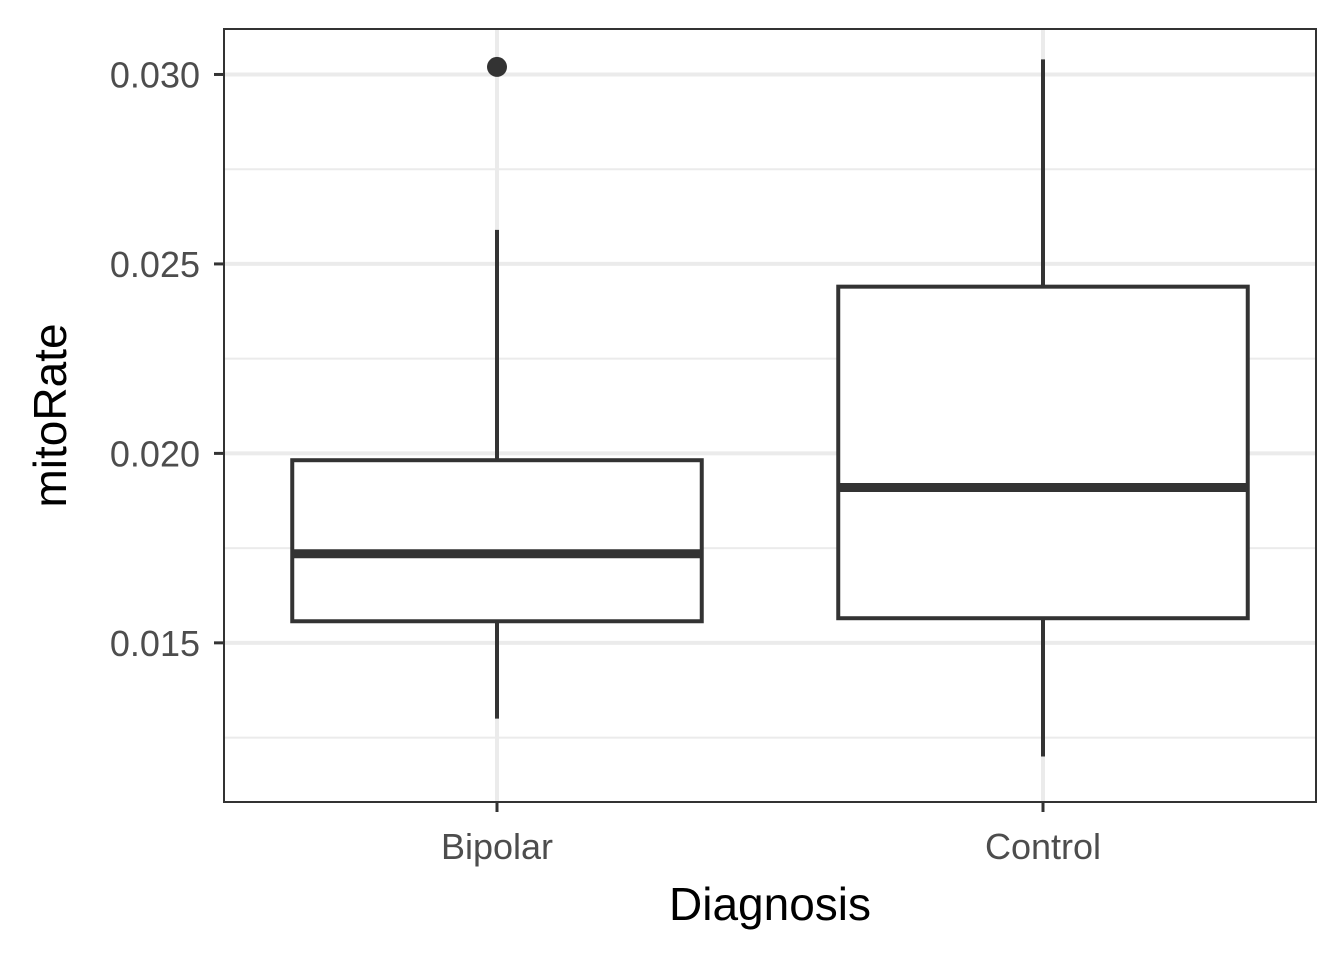 The image size is (1344, 960). Describe the element at coordinates (155, 643) in the screenshot. I see `y-tick-label: 0.015` at that location.